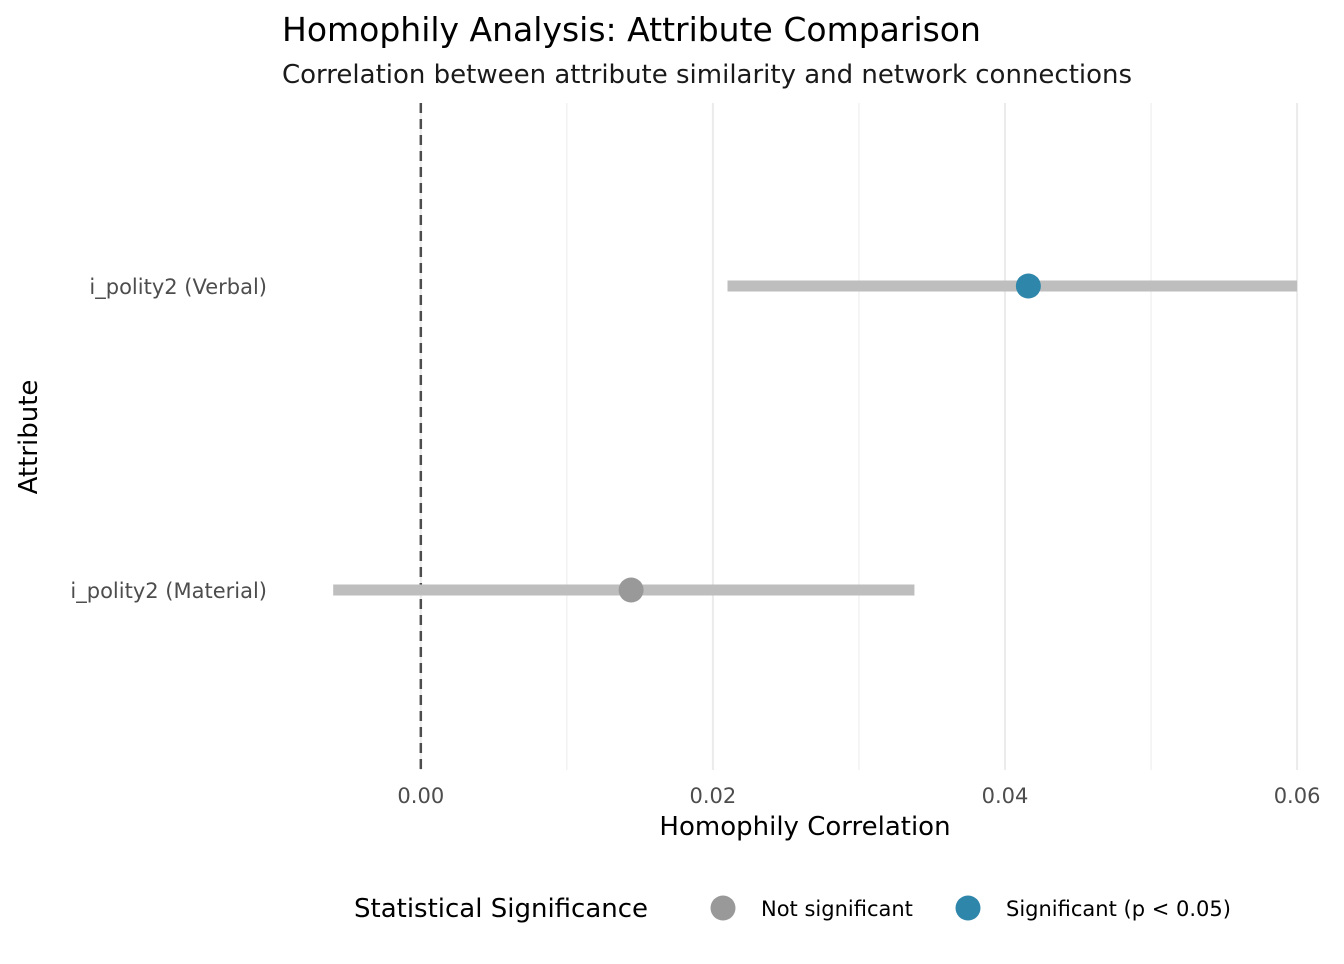 The width and height of the screenshot is (1344, 964). I want to click on x-tick-label: 0.00, so click(420, 796).